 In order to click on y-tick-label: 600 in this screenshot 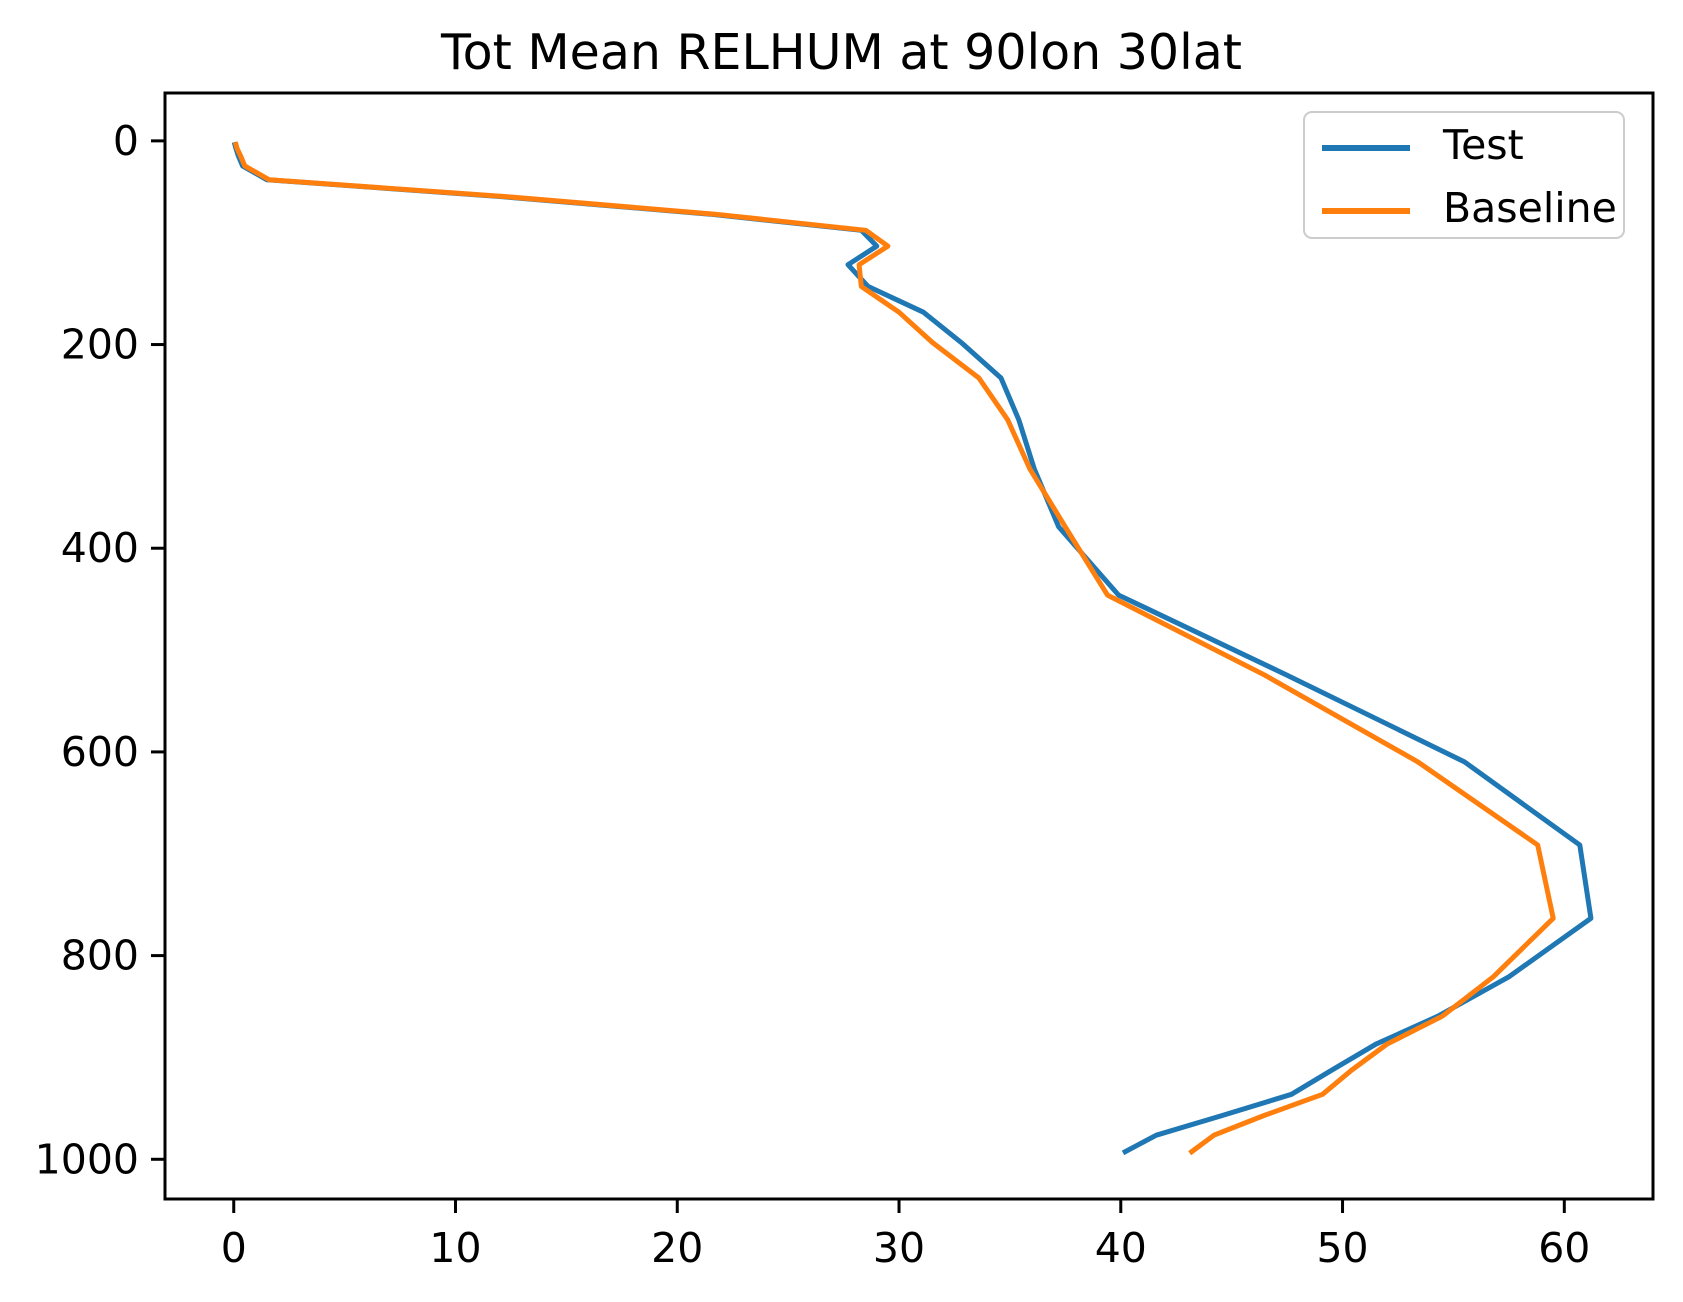, I will do `click(100, 752)`.